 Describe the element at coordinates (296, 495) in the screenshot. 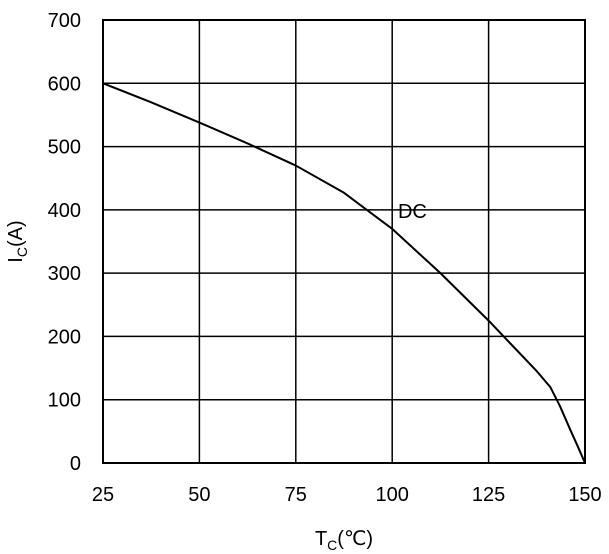

I see `x-tick-label: 75` at that location.